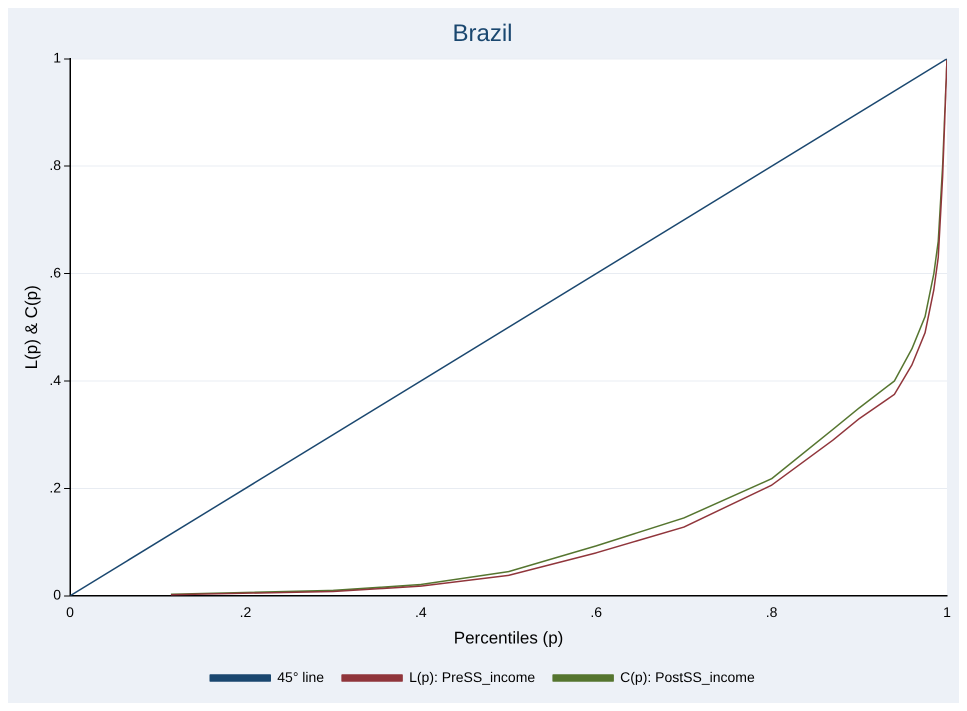 This screenshot has width=967, height=711. I want to click on legend-label: L(p): PreSS_income, so click(472, 676).